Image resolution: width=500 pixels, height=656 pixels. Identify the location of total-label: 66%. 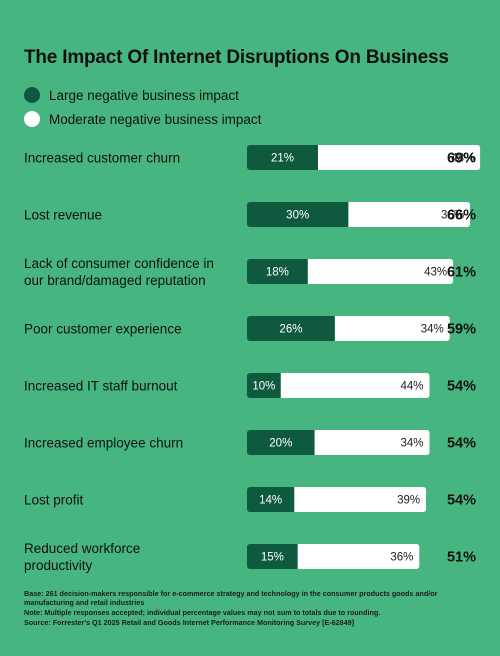
(461, 216).